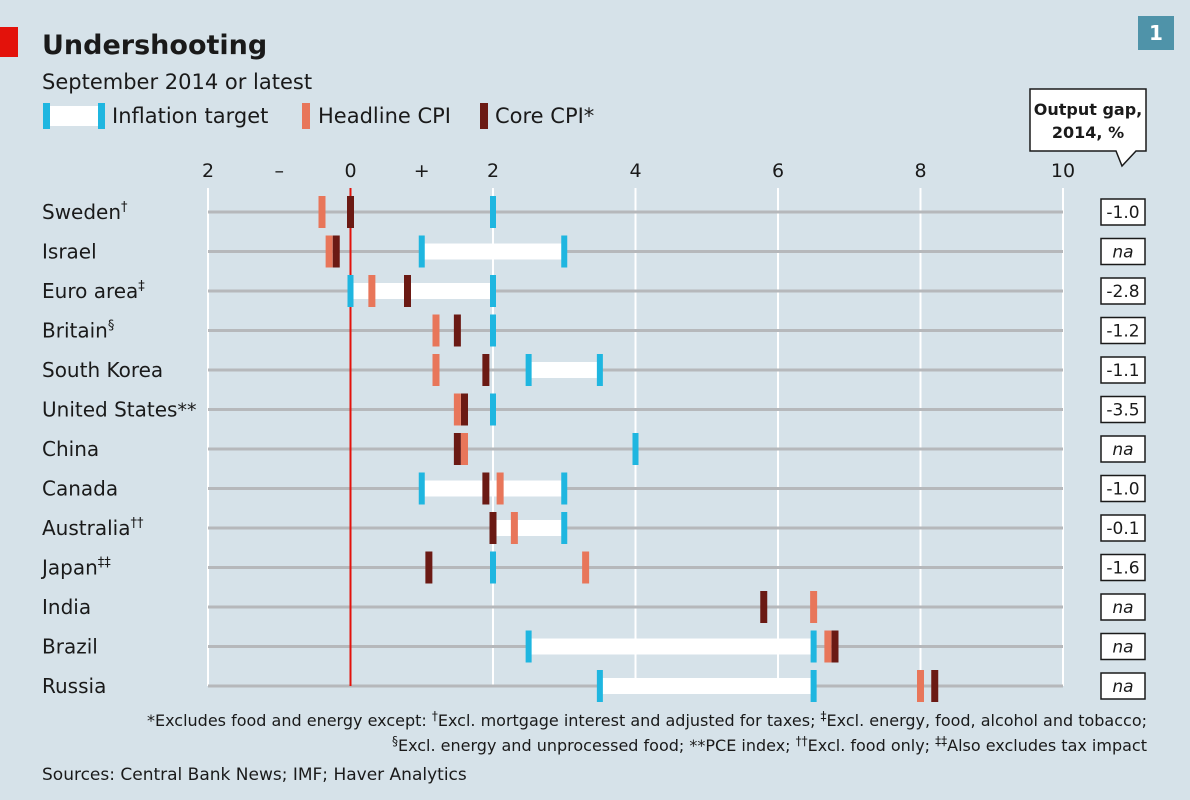 This screenshot has height=800, width=1190. What do you see at coordinates (75, 331) in the screenshot?
I see `country-name: Britain` at bounding box center [75, 331].